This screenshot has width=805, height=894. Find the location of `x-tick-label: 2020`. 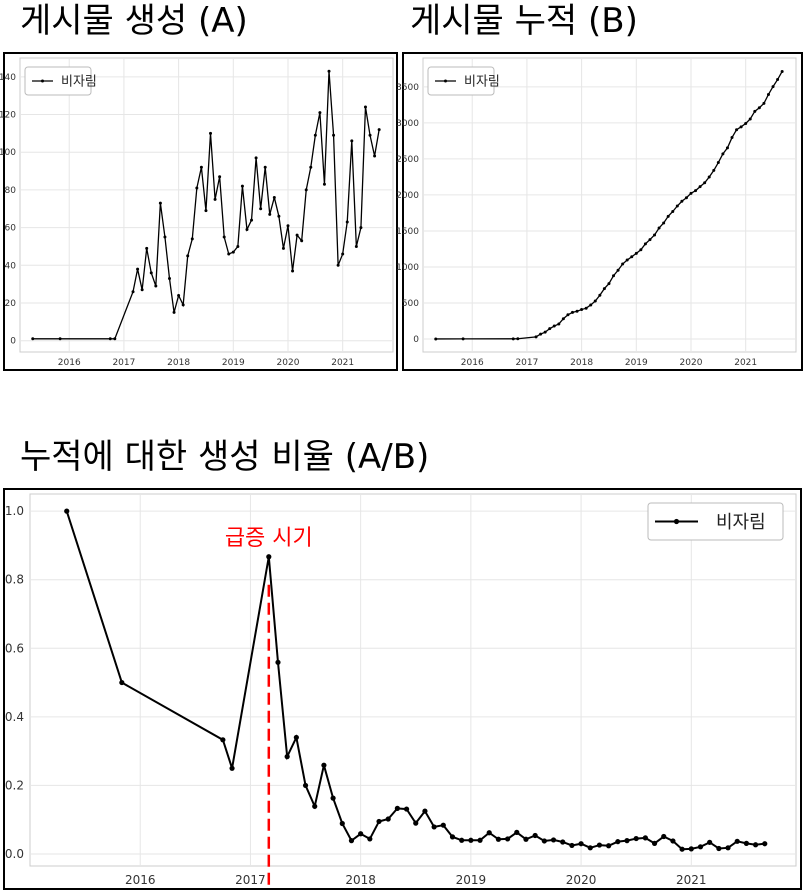

x-tick-label: 2020 is located at coordinates (581, 880).